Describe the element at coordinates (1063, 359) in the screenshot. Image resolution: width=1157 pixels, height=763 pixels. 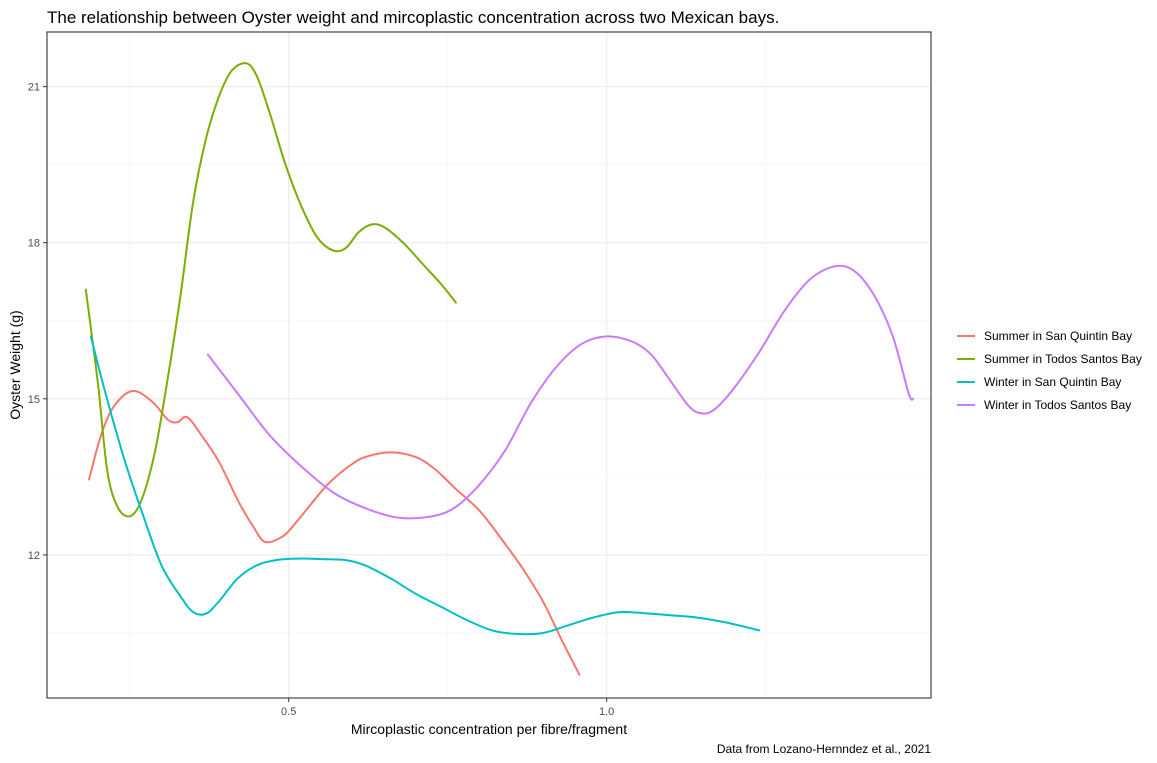
I see `legend-label-2: Summer in Todos Santos Bay` at that location.